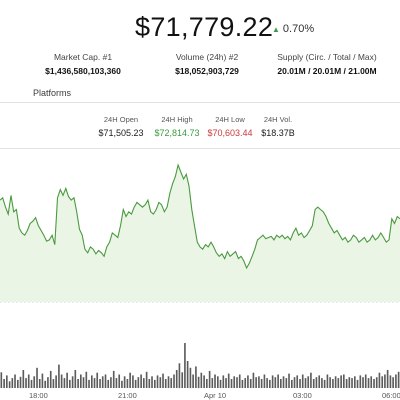 The image size is (400, 400). Describe the element at coordinates (200, 102) in the screenshot. I see `divider` at that location.